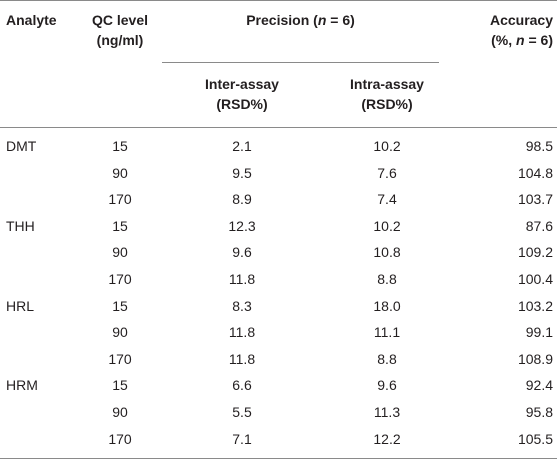  I want to click on cell-inter-assay: 9.5, so click(242, 173).